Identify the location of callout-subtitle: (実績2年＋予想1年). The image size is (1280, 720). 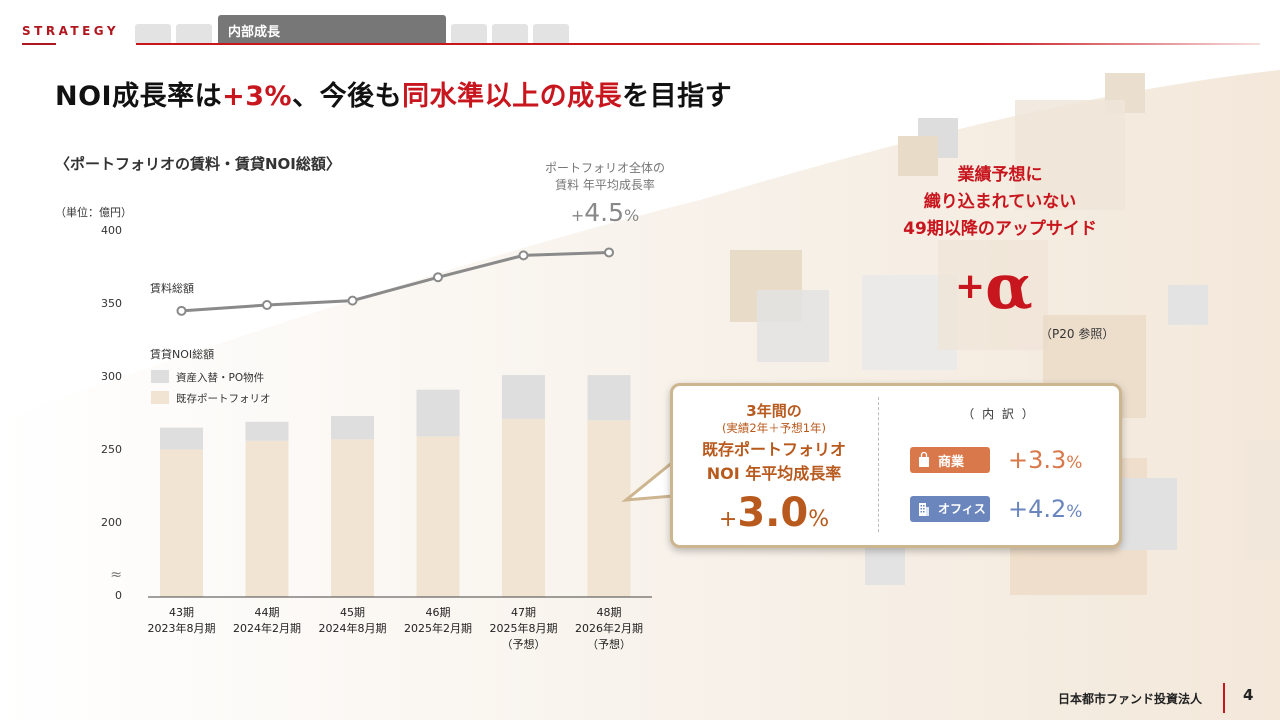
(774, 428).